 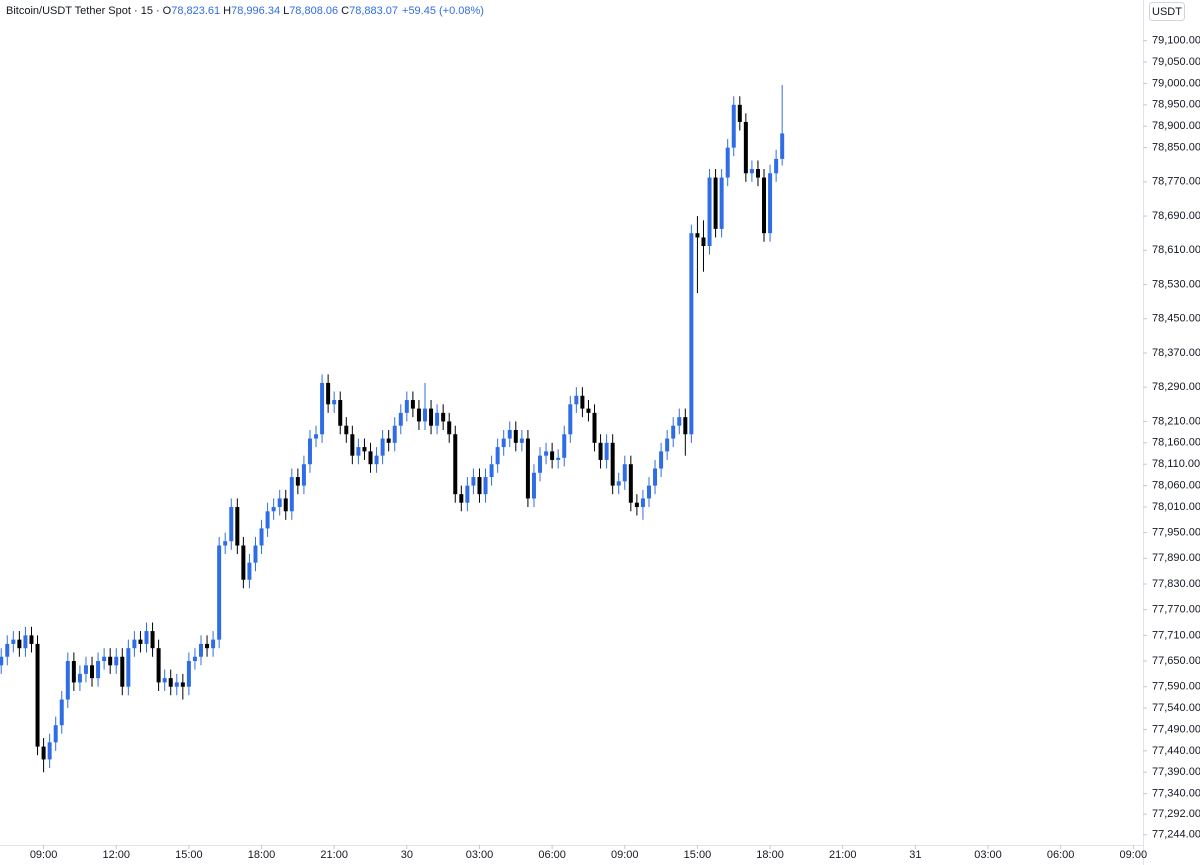 I want to click on legend-value: 78,996.34, so click(x=255, y=11).